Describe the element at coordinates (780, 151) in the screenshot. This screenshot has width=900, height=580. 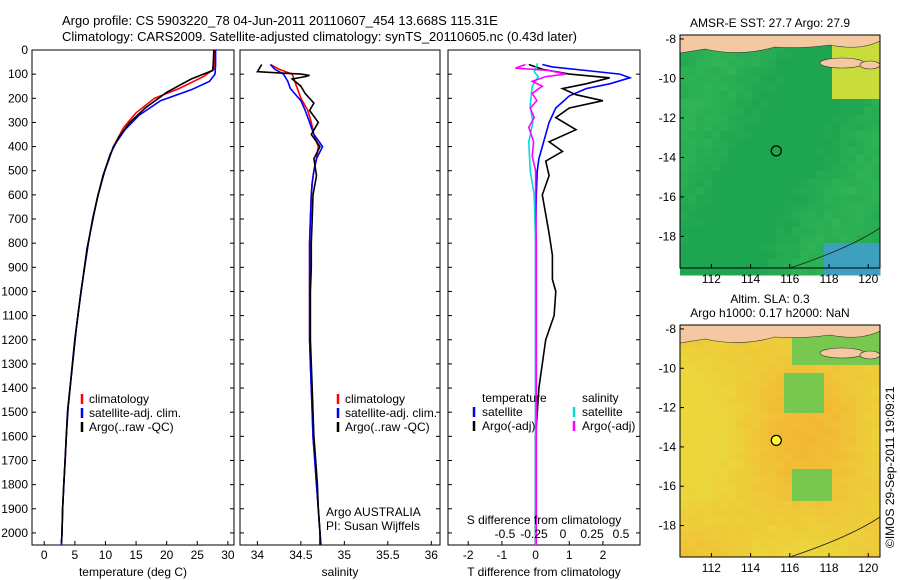
I see `map-frame` at that location.